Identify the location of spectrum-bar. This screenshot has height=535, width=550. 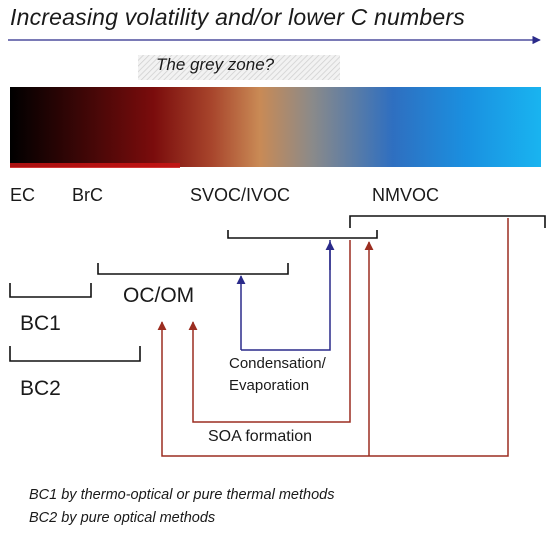
(275, 127).